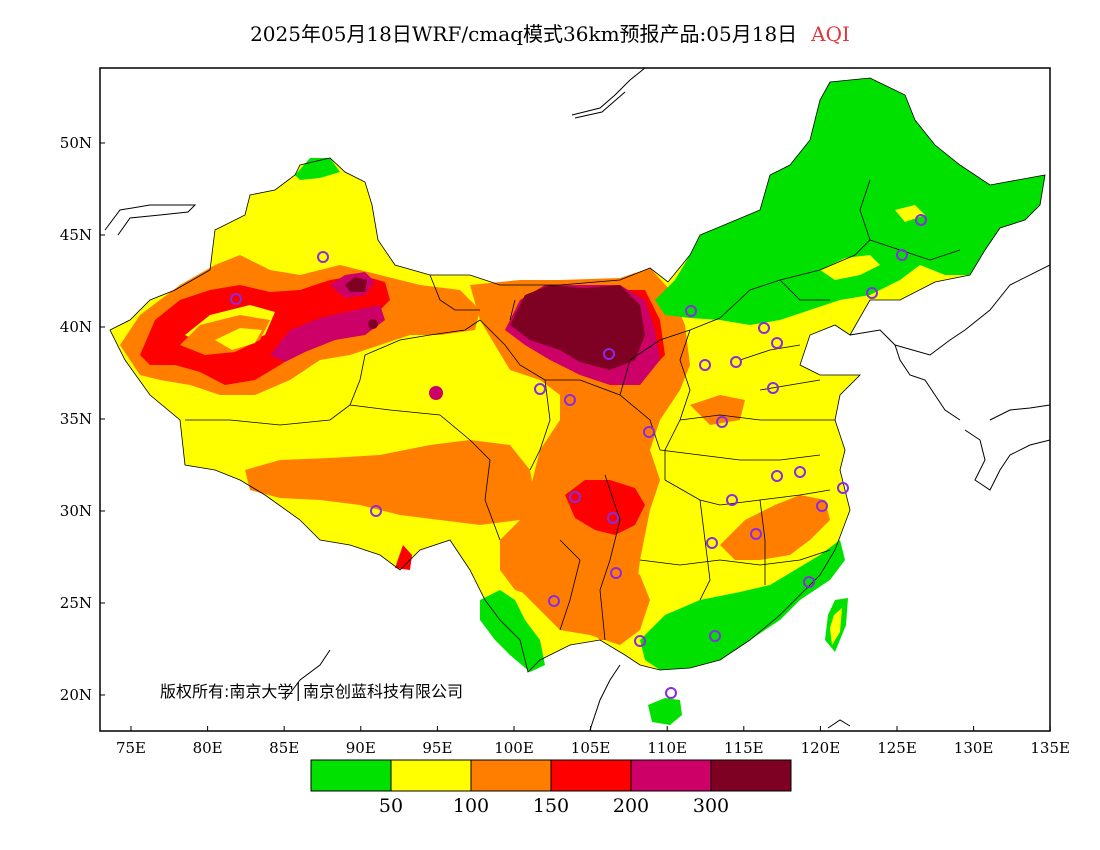 The image size is (1100, 850). I want to click on region-hazardous-turpan, so click(356, 284).